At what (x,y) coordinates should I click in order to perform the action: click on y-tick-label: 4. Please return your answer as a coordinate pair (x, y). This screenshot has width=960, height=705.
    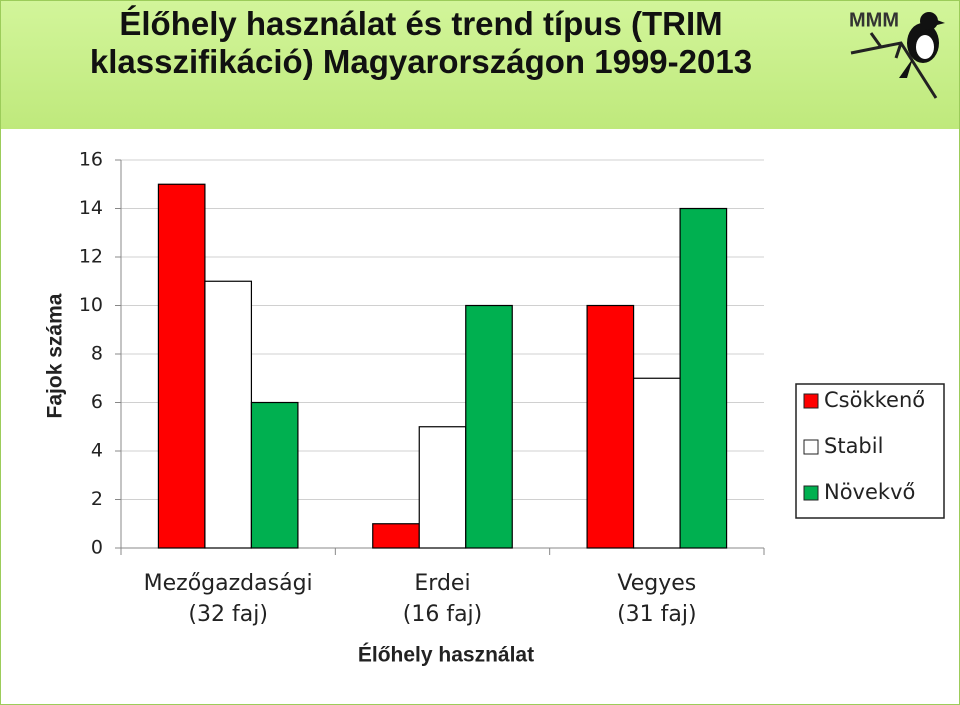
    Looking at the image, I should click on (97, 451).